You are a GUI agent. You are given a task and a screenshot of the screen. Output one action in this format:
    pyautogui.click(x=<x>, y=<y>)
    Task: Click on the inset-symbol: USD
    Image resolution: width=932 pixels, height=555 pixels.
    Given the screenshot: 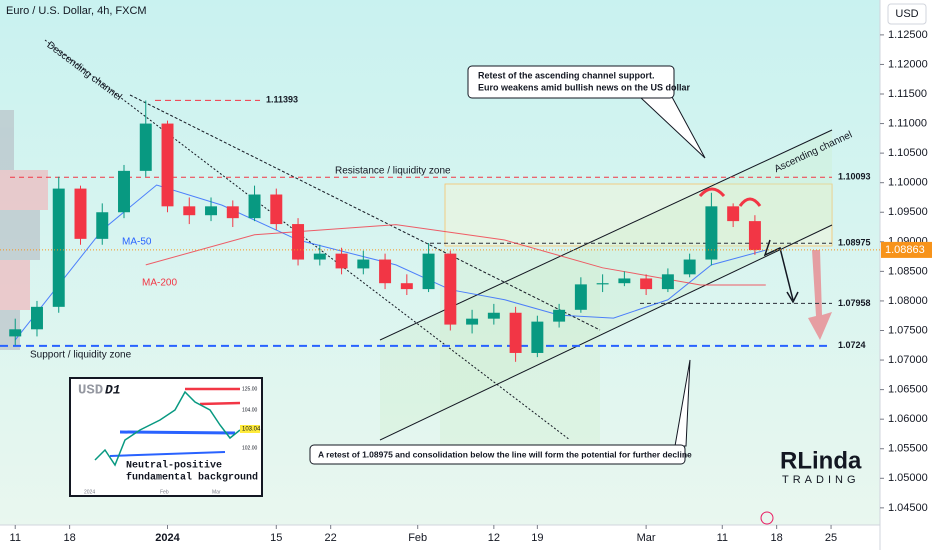 What is the action you would take?
    pyautogui.click(x=90, y=391)
    